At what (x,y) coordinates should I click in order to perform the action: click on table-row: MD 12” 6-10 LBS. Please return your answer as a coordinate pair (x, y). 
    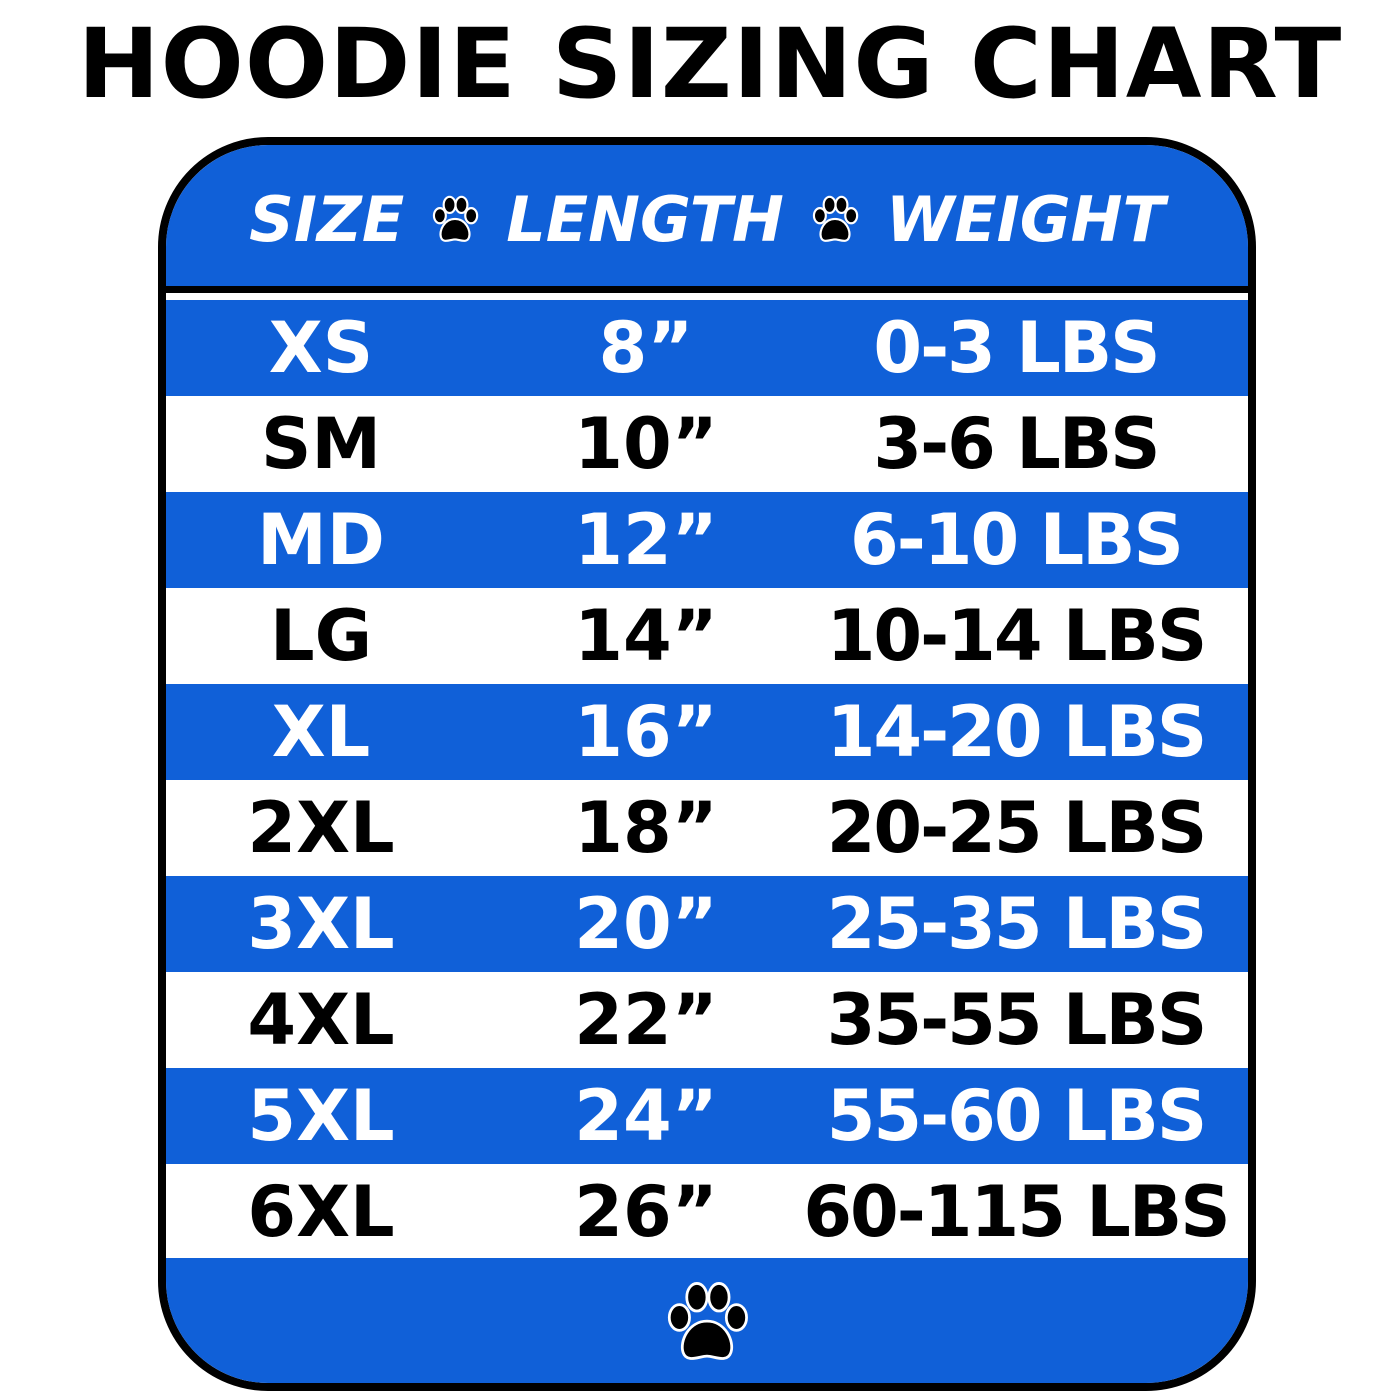
    Looking at the image, I should click on (707, 540).